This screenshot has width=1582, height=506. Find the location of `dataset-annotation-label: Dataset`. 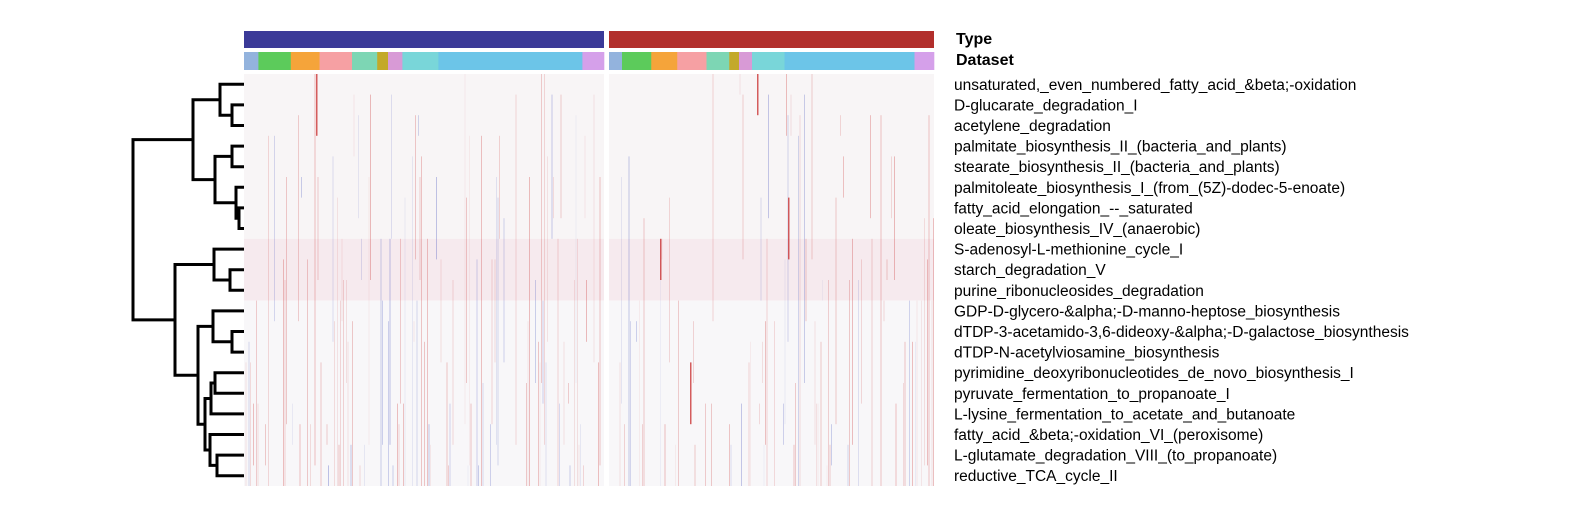

dataset-annotation-label: Dataset is located at coordinates (985, 60).